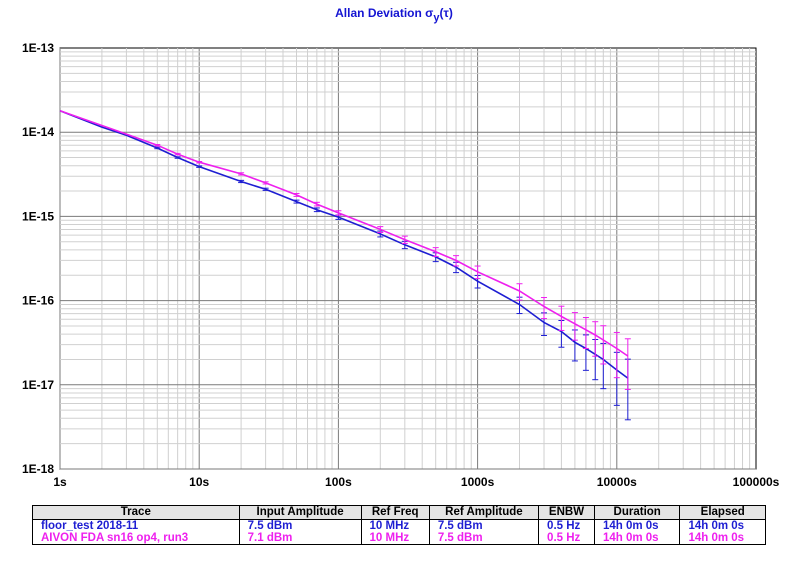 The width and height of the screenshot is (788, 580). I want to click on table-cell: 7.1 dBm, so click(300, 538).